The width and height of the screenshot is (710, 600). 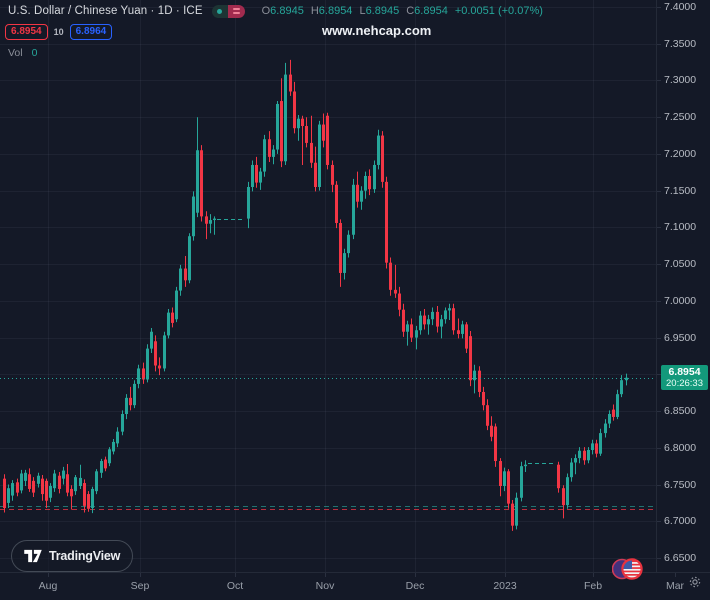 What do you see at coordinates (627, 569) in the screenshot?
I see `currency-pair-flags-icon` at bounding box center [627, 569].